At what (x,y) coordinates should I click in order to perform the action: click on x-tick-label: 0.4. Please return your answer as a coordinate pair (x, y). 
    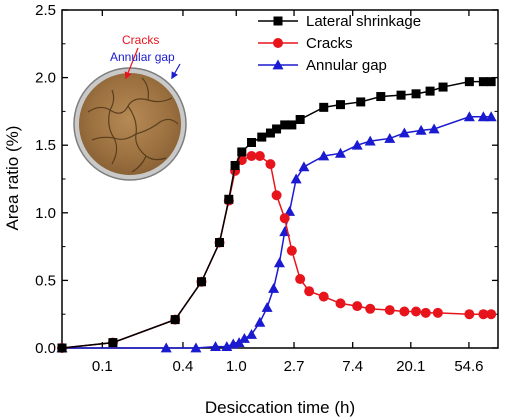
    Looking at the image, I should click on (183, 366).